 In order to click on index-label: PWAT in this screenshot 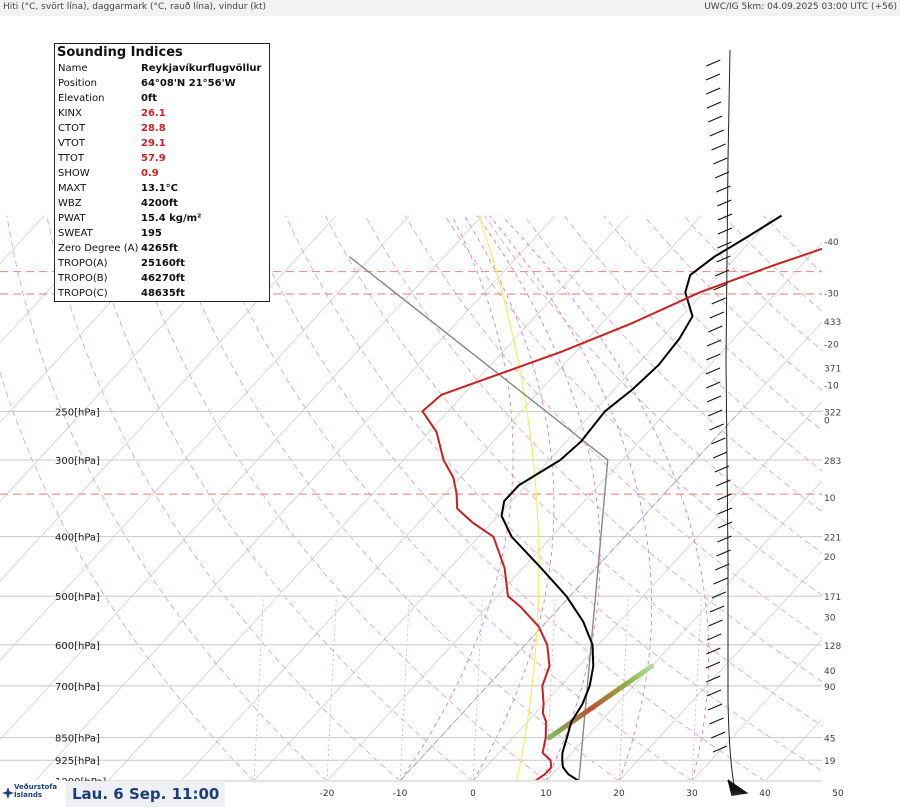, I will do `click(72, 218)`.